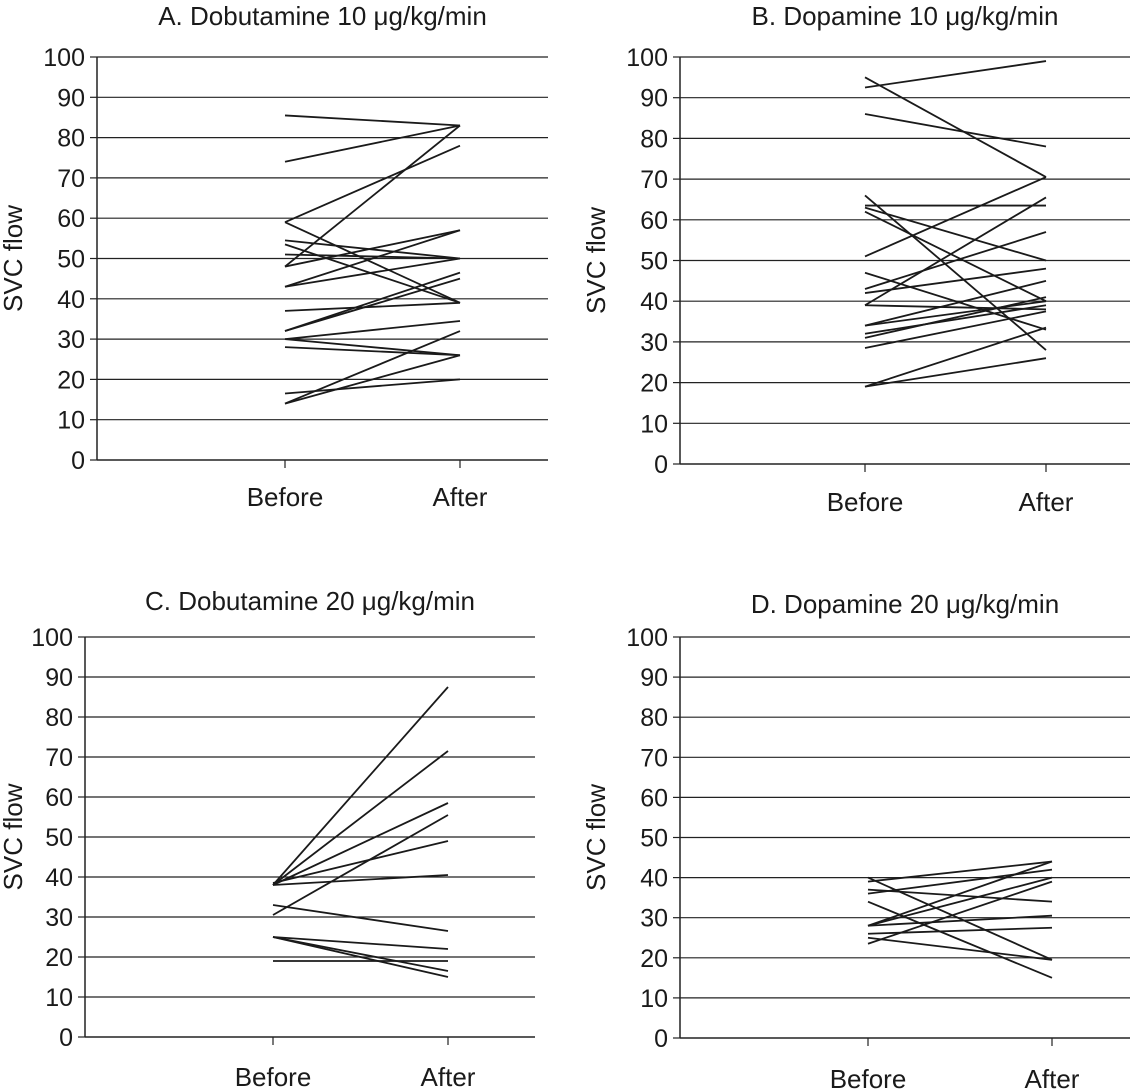 The height and width of the screenshot is (1091, 1142). Describe the element at coordinates (905, 16) in the screenshot. I see `panel-title: B. Dopamine 10 μg/kg/min` at that location.